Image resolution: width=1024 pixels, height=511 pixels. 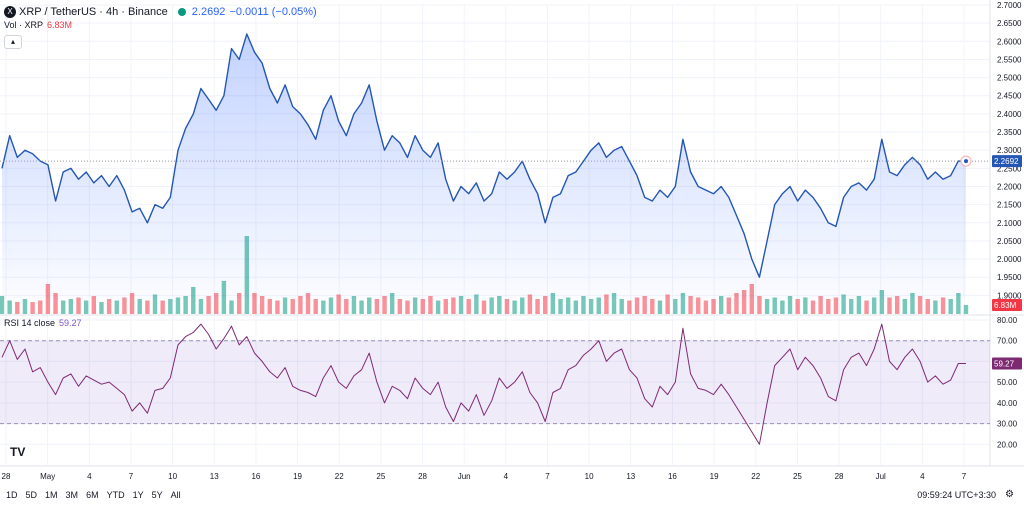 What do you see at coordinates (1009, 150) in the screenshot?
I see `price-axis-label: 2.3000` at bounding box center [1009, 150].